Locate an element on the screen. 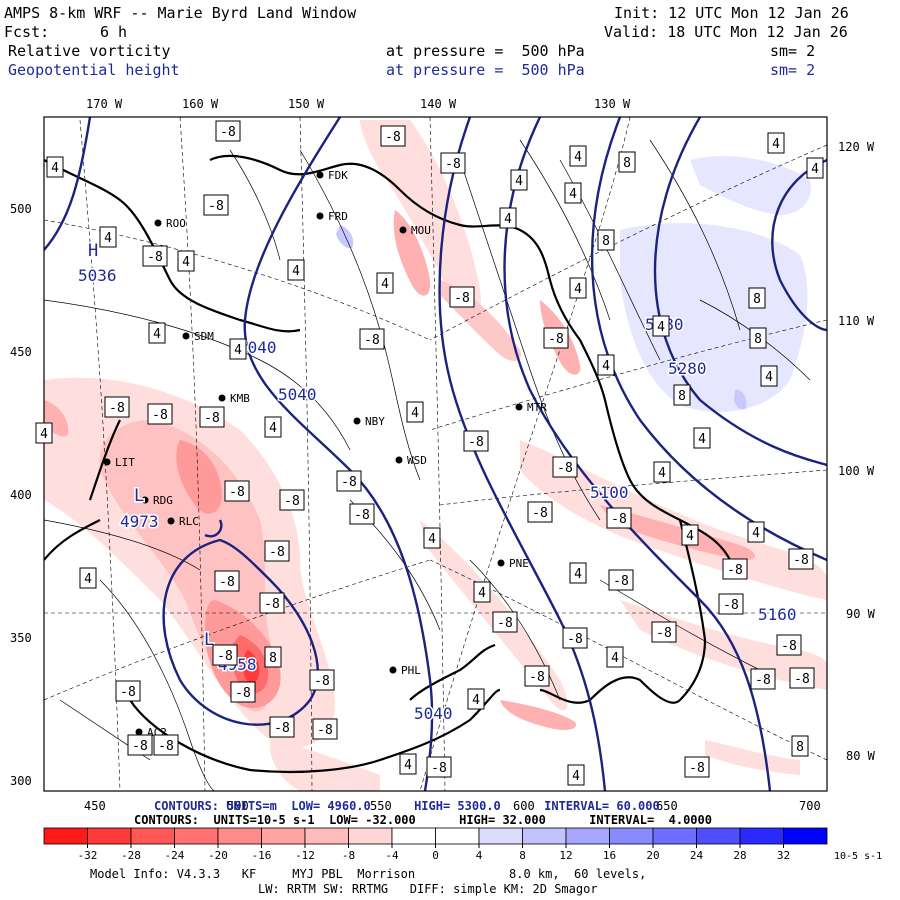 This screenshot has width=900, height=900. colorbar-tick-label: 4 is located at coordinates (479, 855).